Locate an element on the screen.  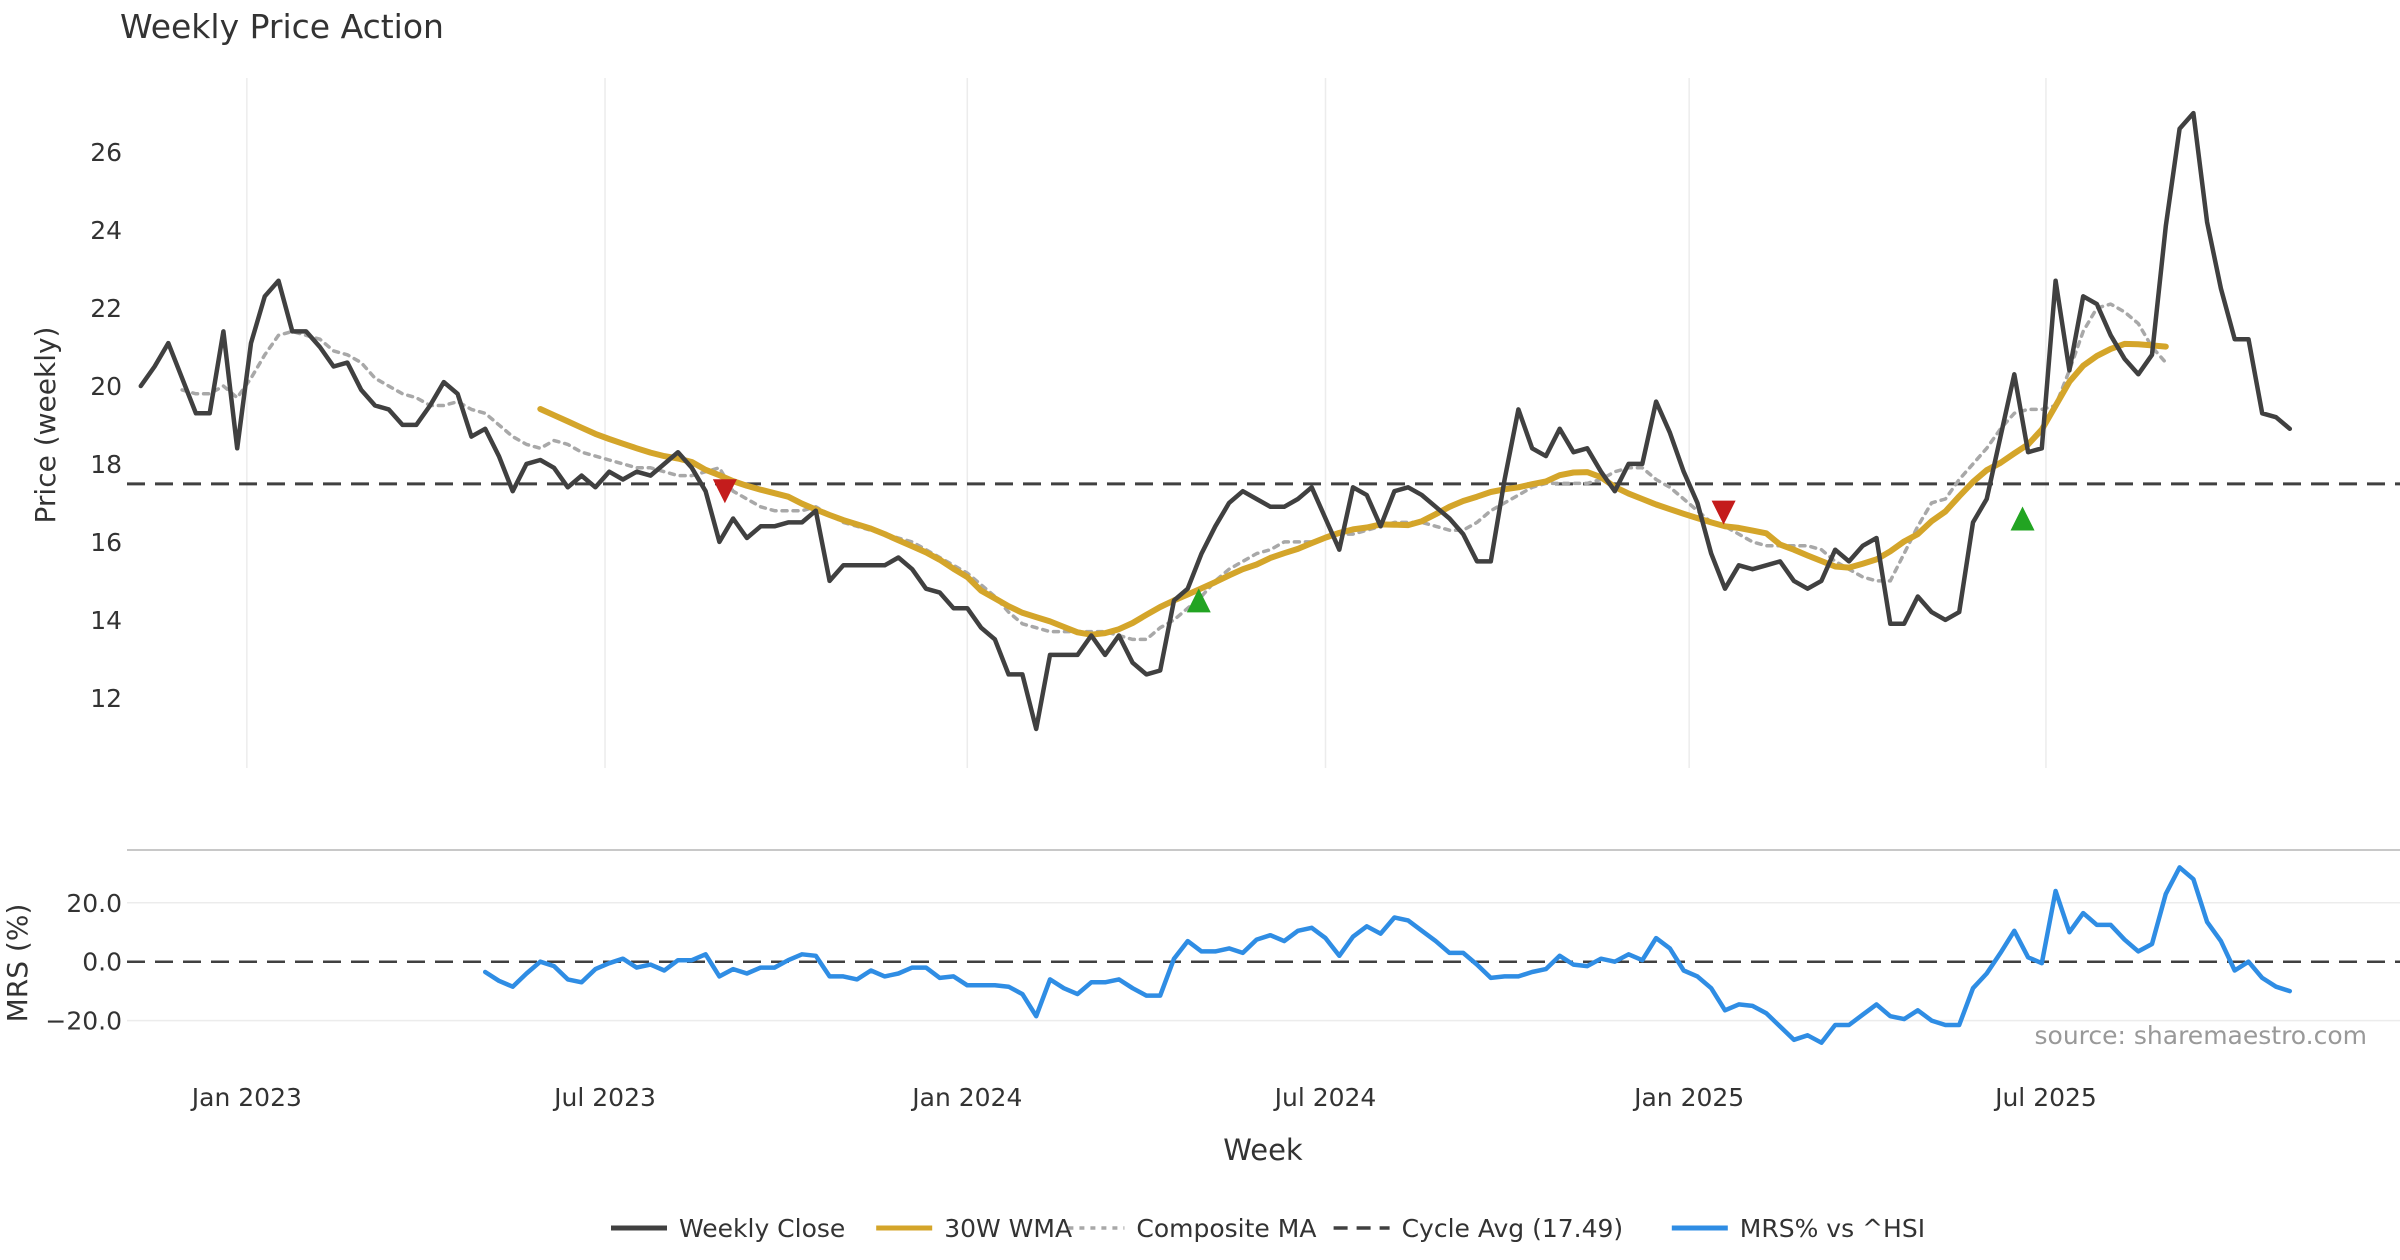
x-axis-label: Week is located at coordinates (1263, 1150).